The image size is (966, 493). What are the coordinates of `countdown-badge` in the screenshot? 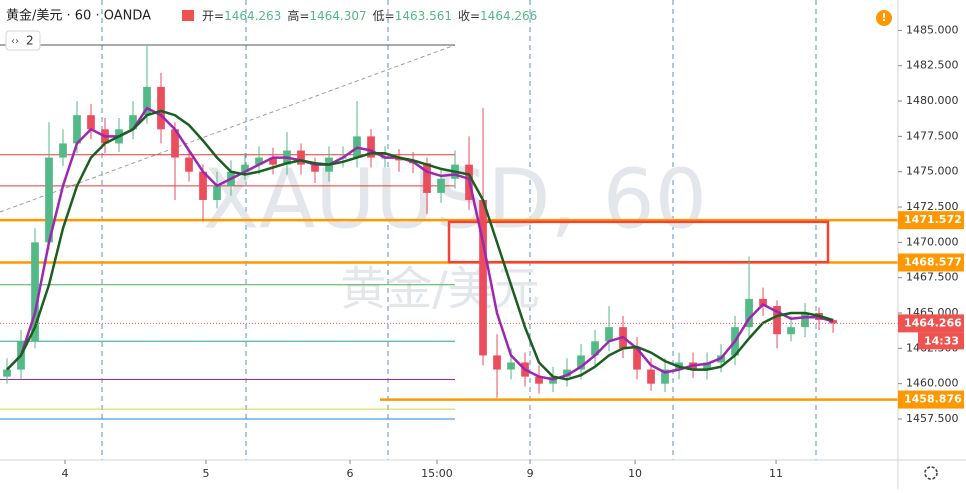 It's located at (941, 341).